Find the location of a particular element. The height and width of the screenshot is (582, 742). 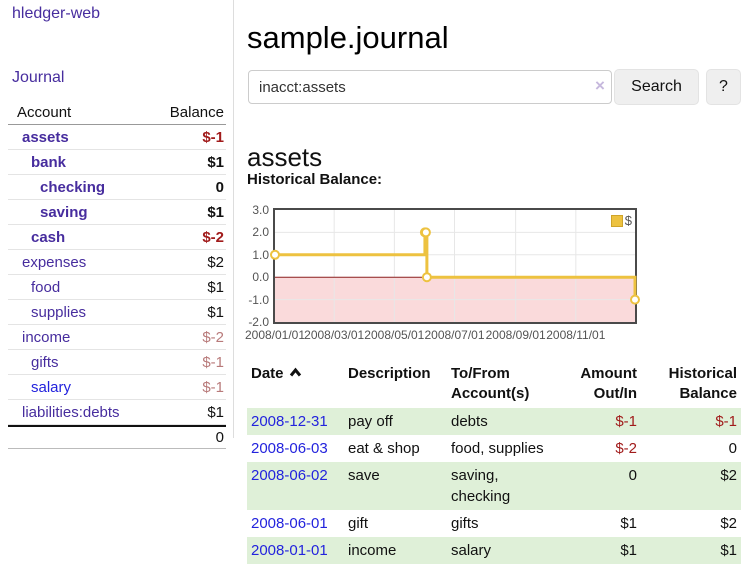

help-button: ? is located at coordinates (723, 87).